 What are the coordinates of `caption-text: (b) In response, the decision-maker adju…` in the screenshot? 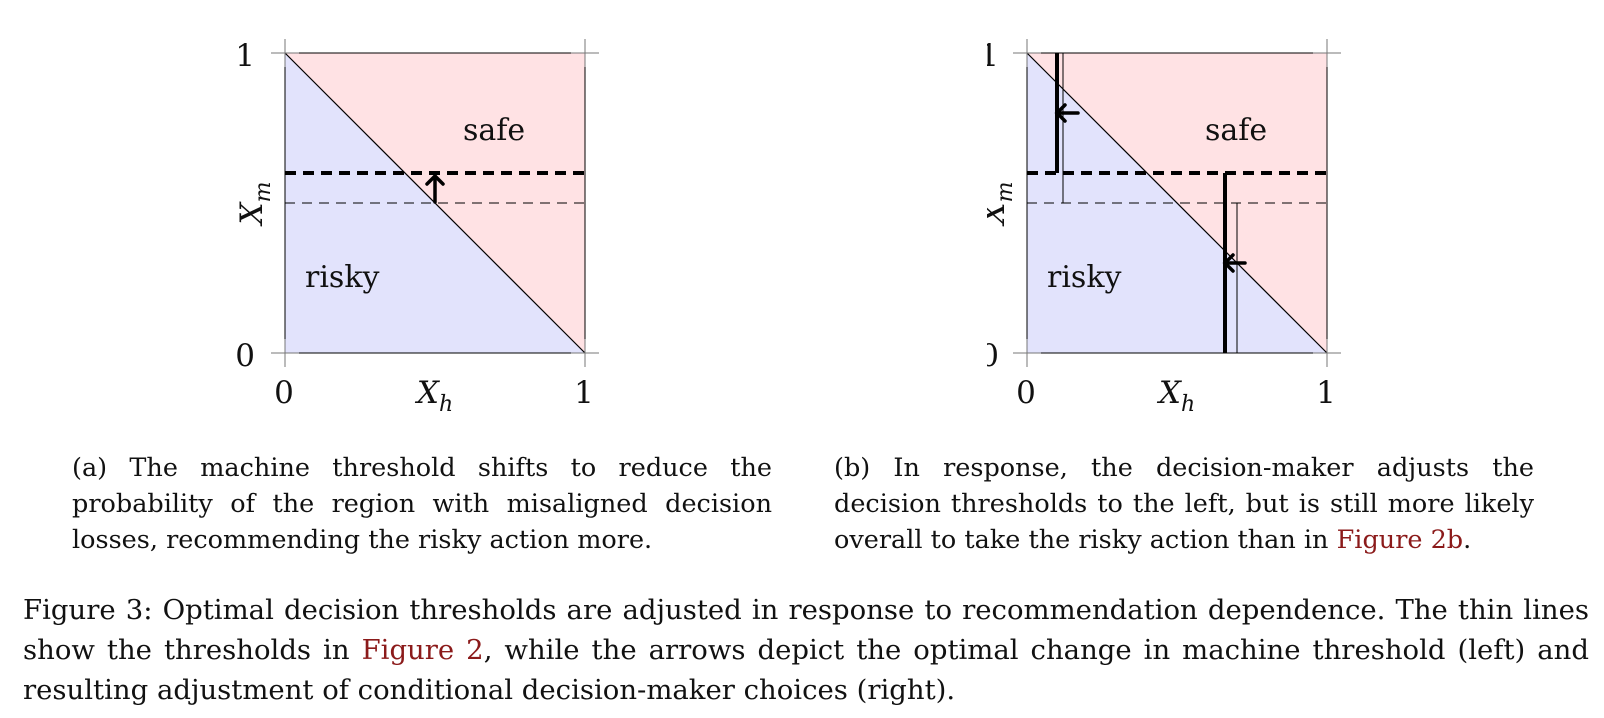 It's located at (1184, 504).